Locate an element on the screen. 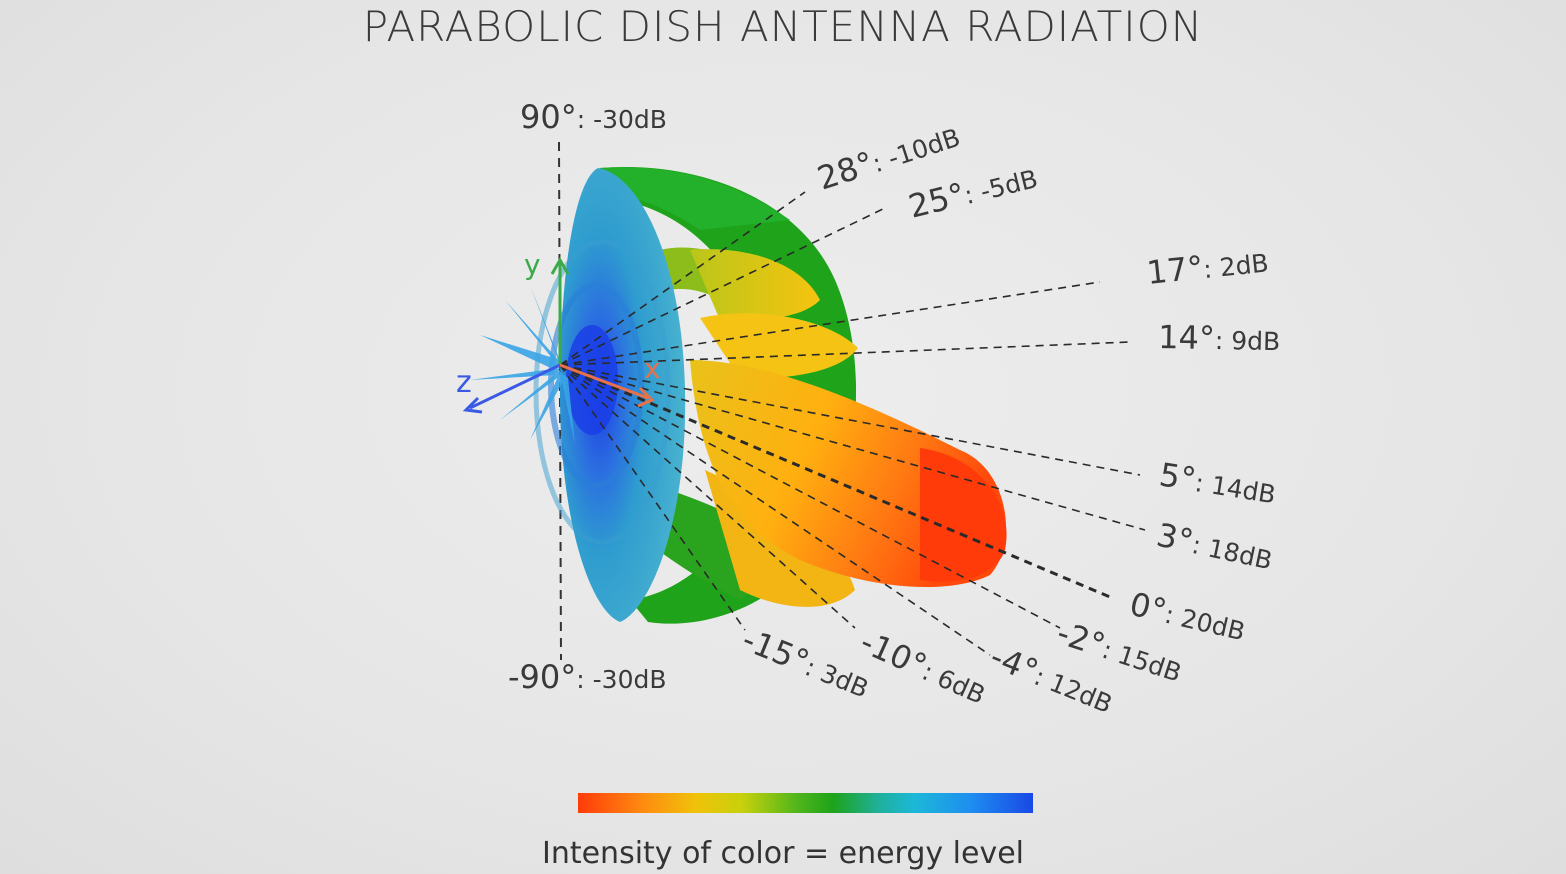 This screenshot has width=1566, height=874. label-p25: 25°: -5dB is located at coordinates (973, 191).